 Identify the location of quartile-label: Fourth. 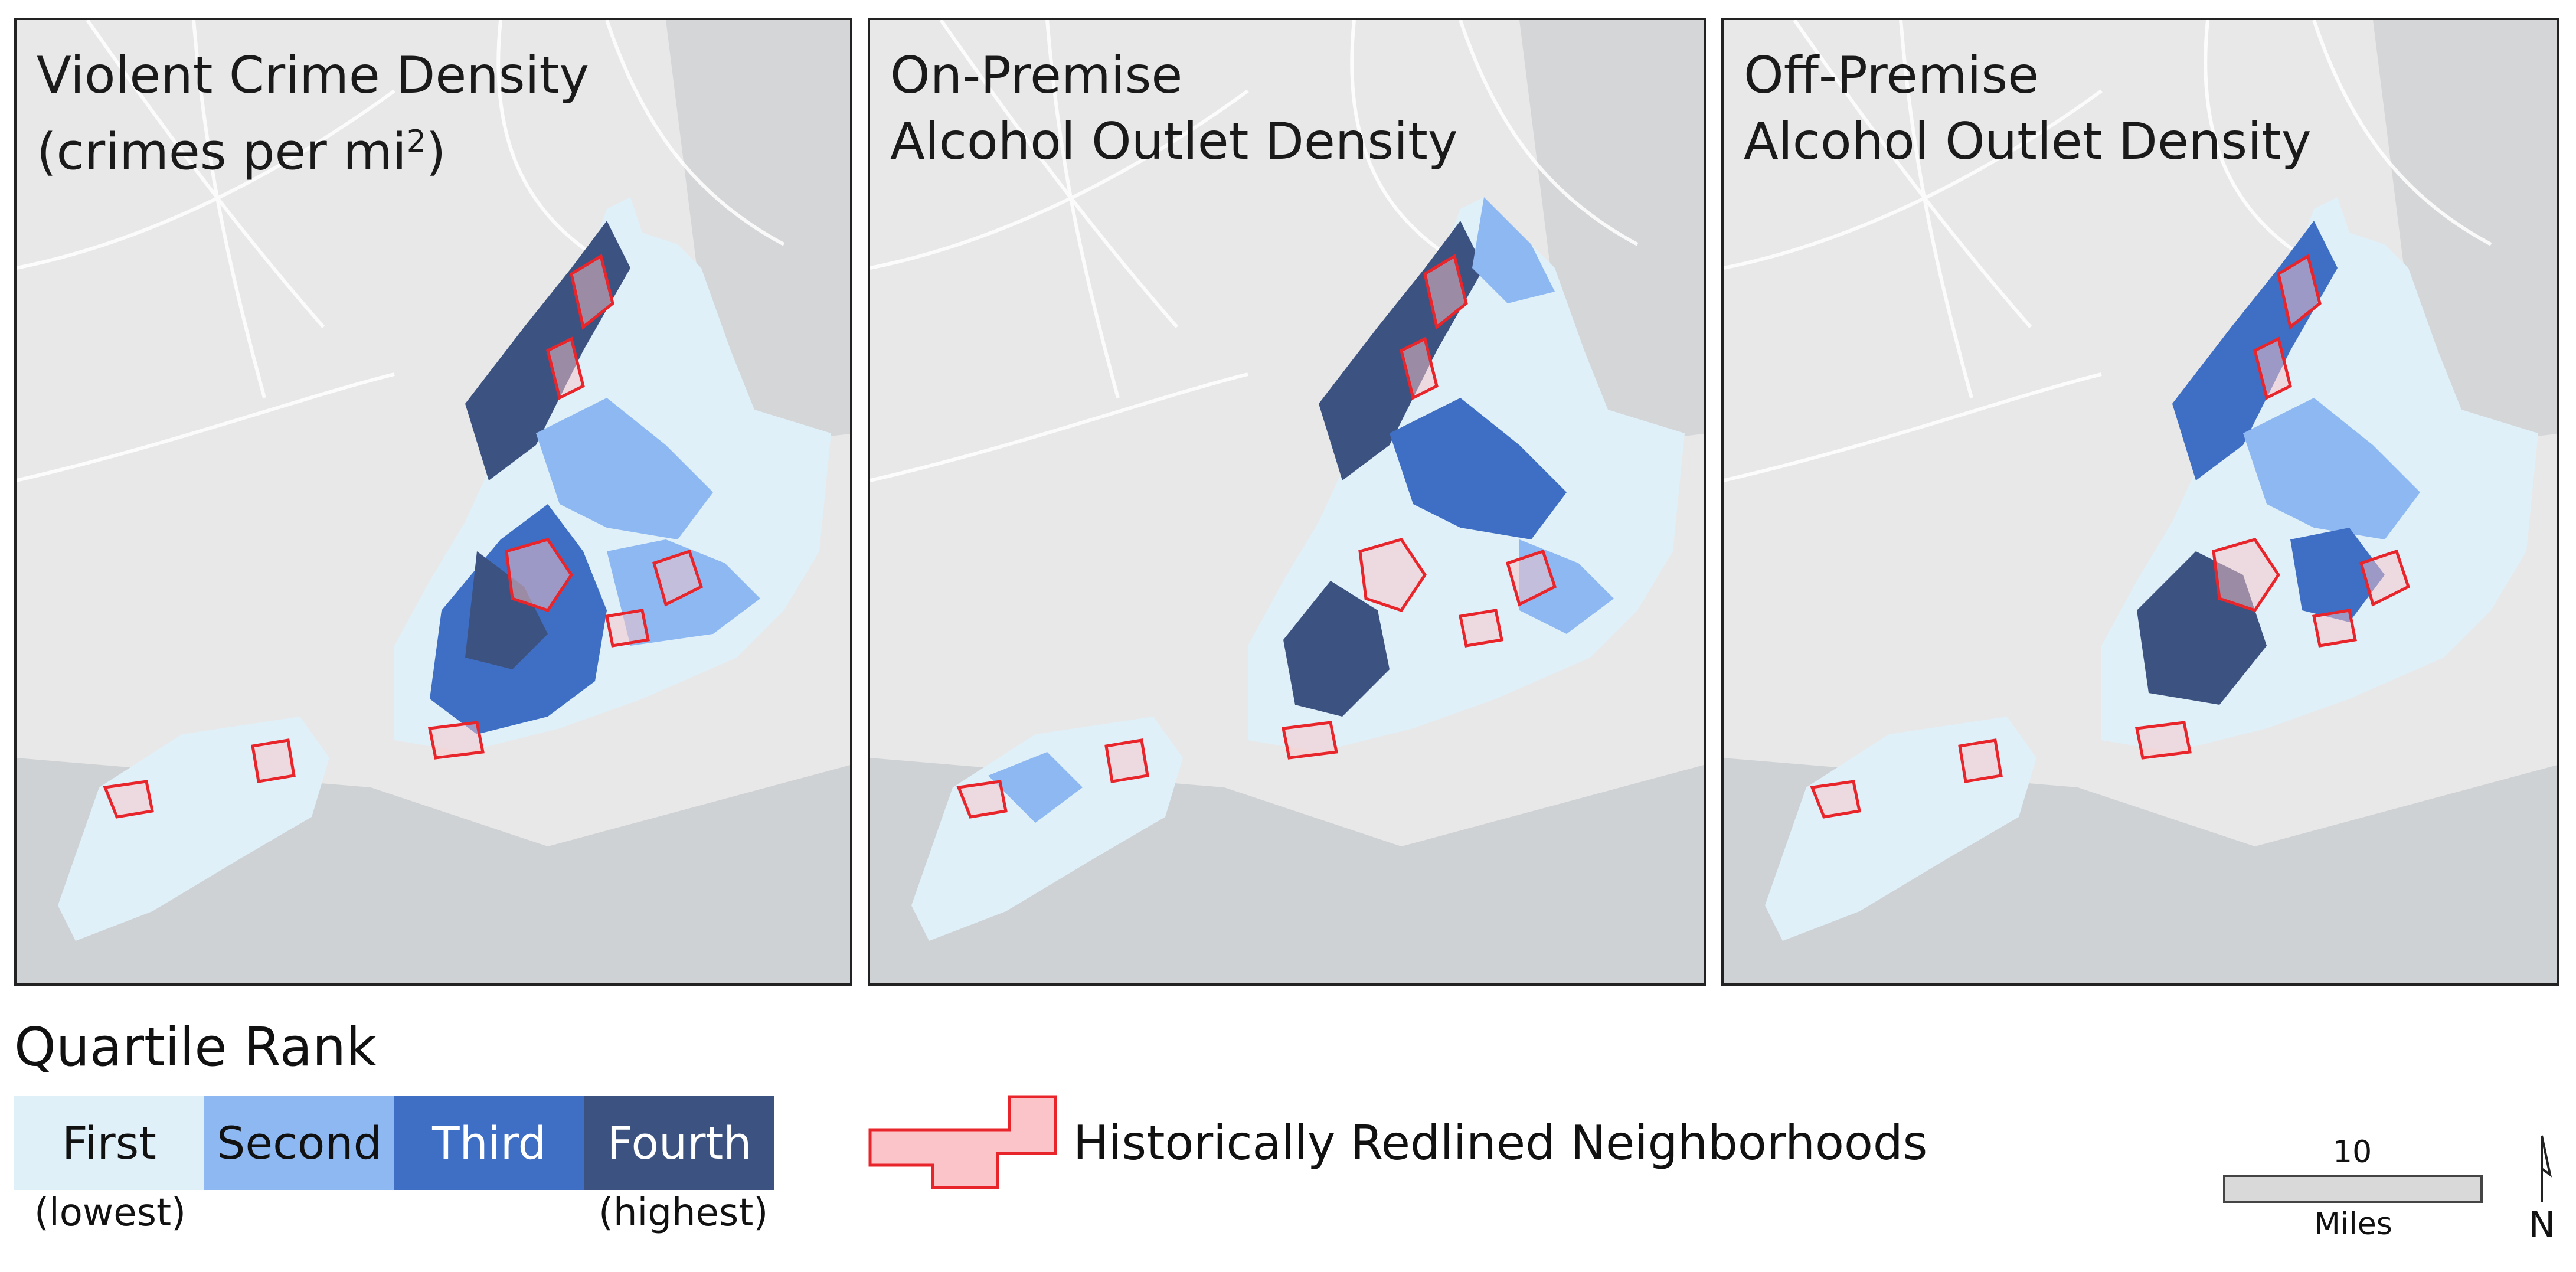
(679, 1142).